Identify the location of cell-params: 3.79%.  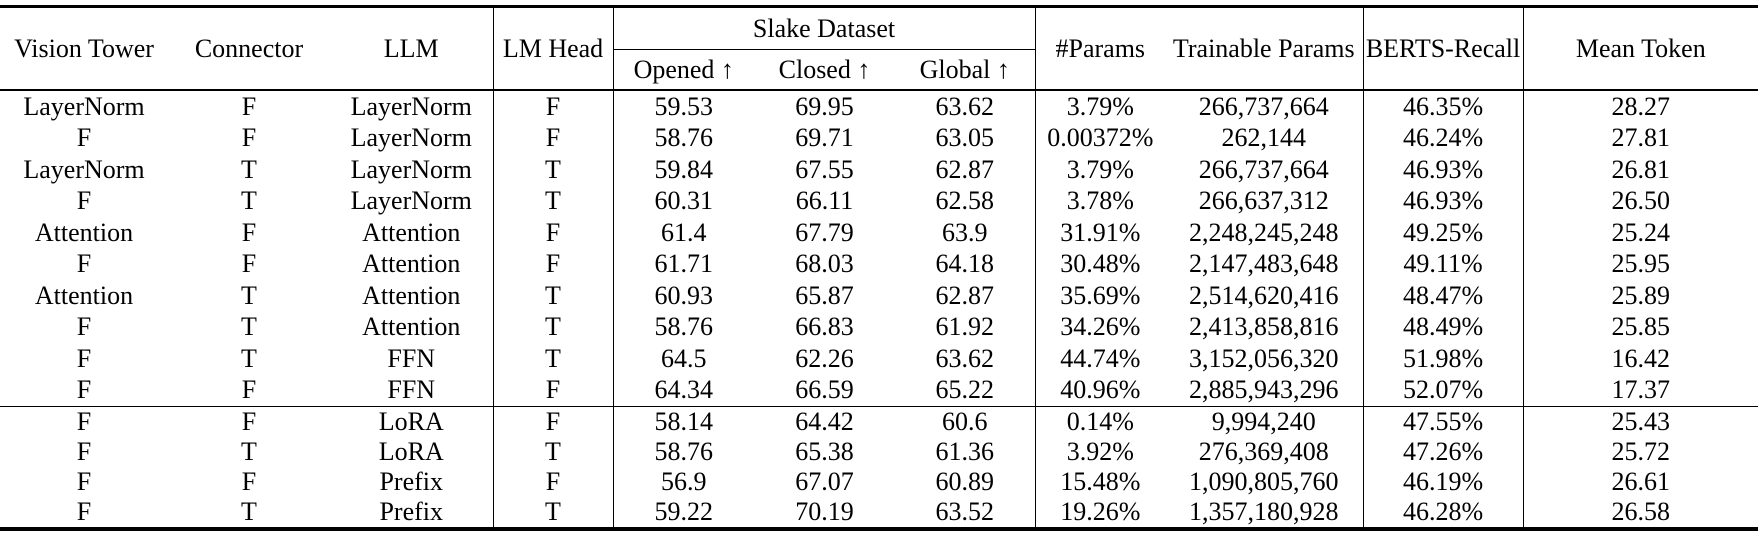
(1100, 106).